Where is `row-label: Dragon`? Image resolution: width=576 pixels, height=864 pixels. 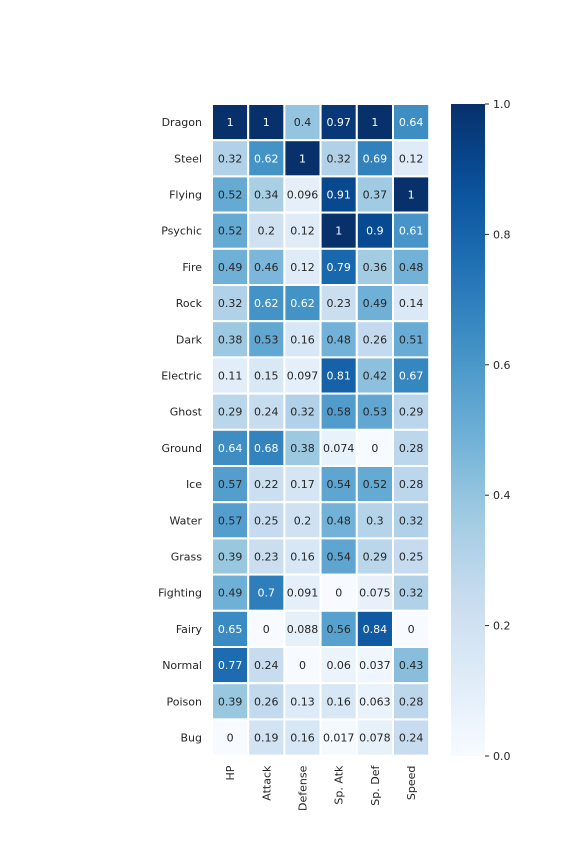 row-label: Dragon is located at coordinates (182, 122).